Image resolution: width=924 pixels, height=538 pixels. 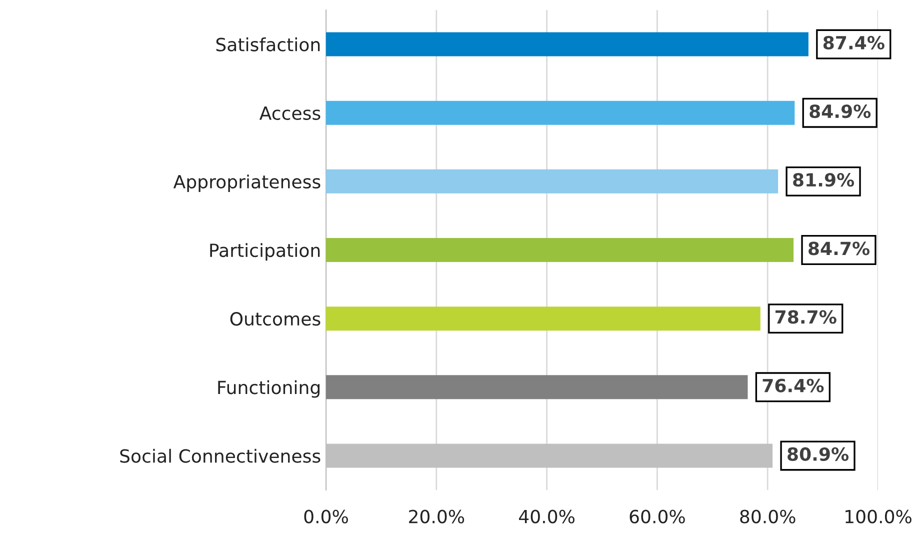 I want to click on y-tick-label: Satisfaction, so click(x=268, y=44).